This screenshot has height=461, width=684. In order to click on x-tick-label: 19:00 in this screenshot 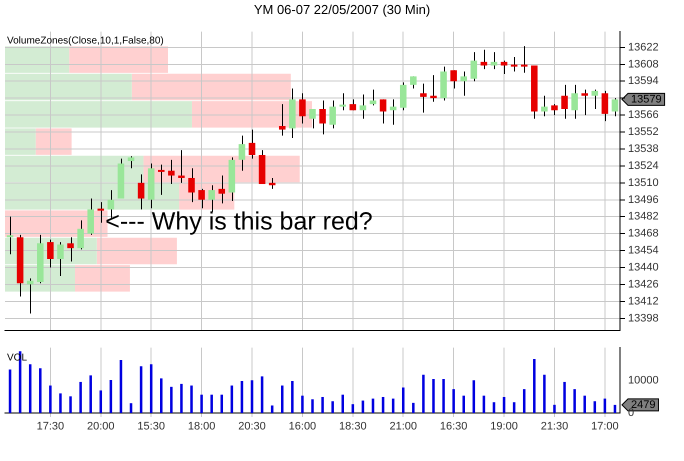, I will do `click(504, 426)`.